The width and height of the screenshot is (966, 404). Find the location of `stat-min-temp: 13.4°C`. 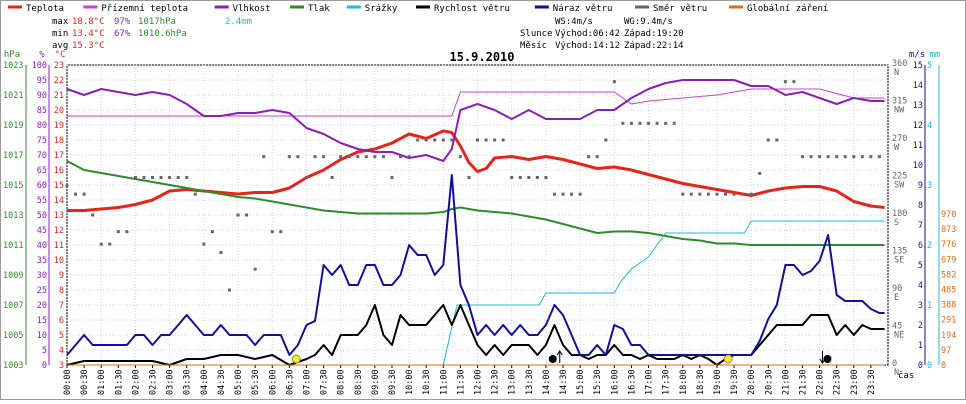

stat-min-temp: 13.4°C is located at coordinates (88, 34).